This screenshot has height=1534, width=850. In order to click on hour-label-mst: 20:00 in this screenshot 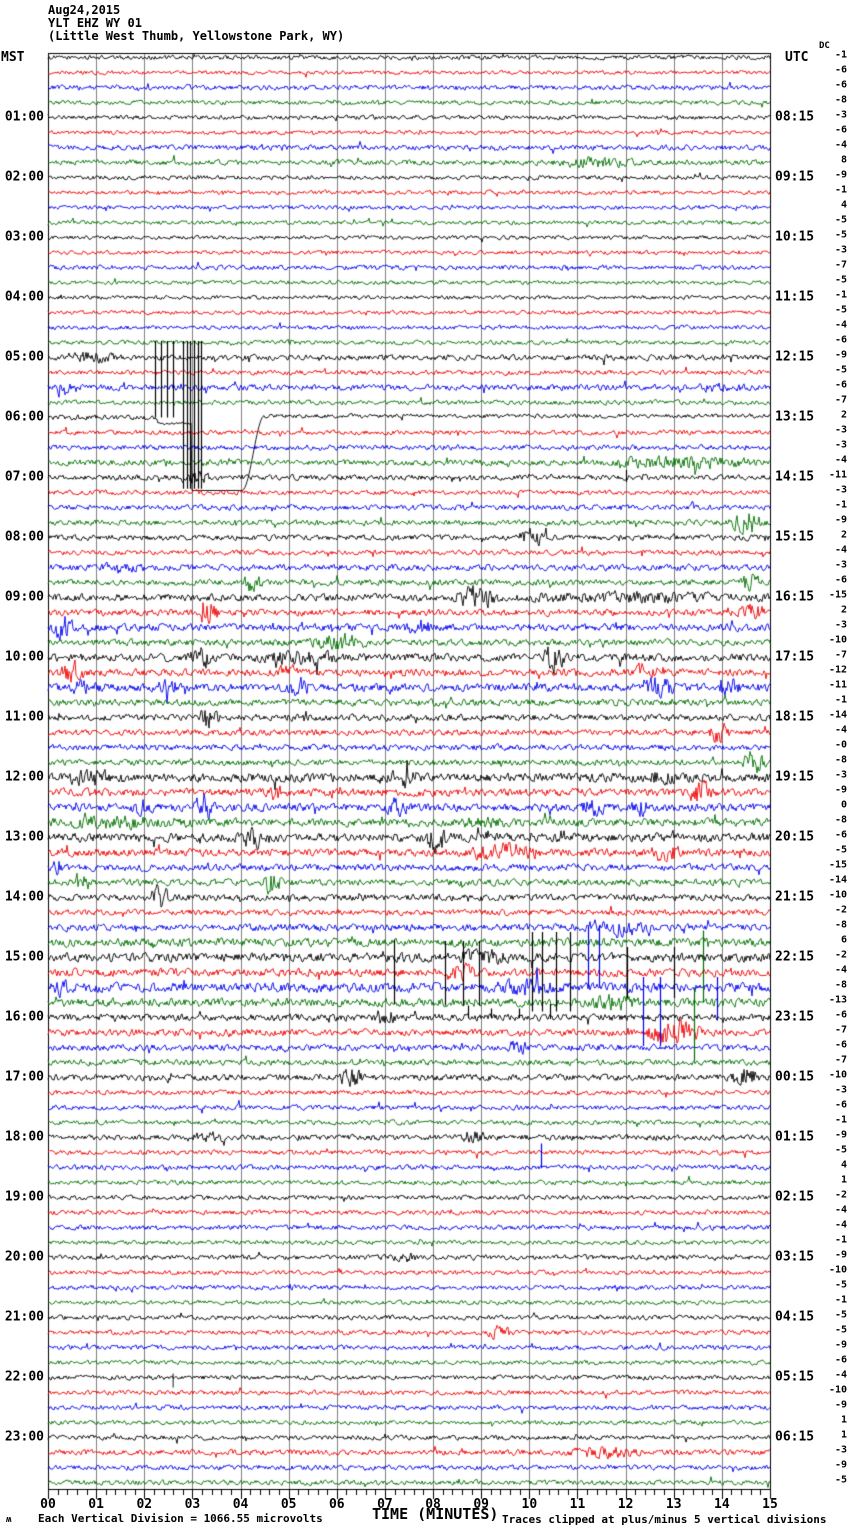, I will do `click(24, 1256)`.